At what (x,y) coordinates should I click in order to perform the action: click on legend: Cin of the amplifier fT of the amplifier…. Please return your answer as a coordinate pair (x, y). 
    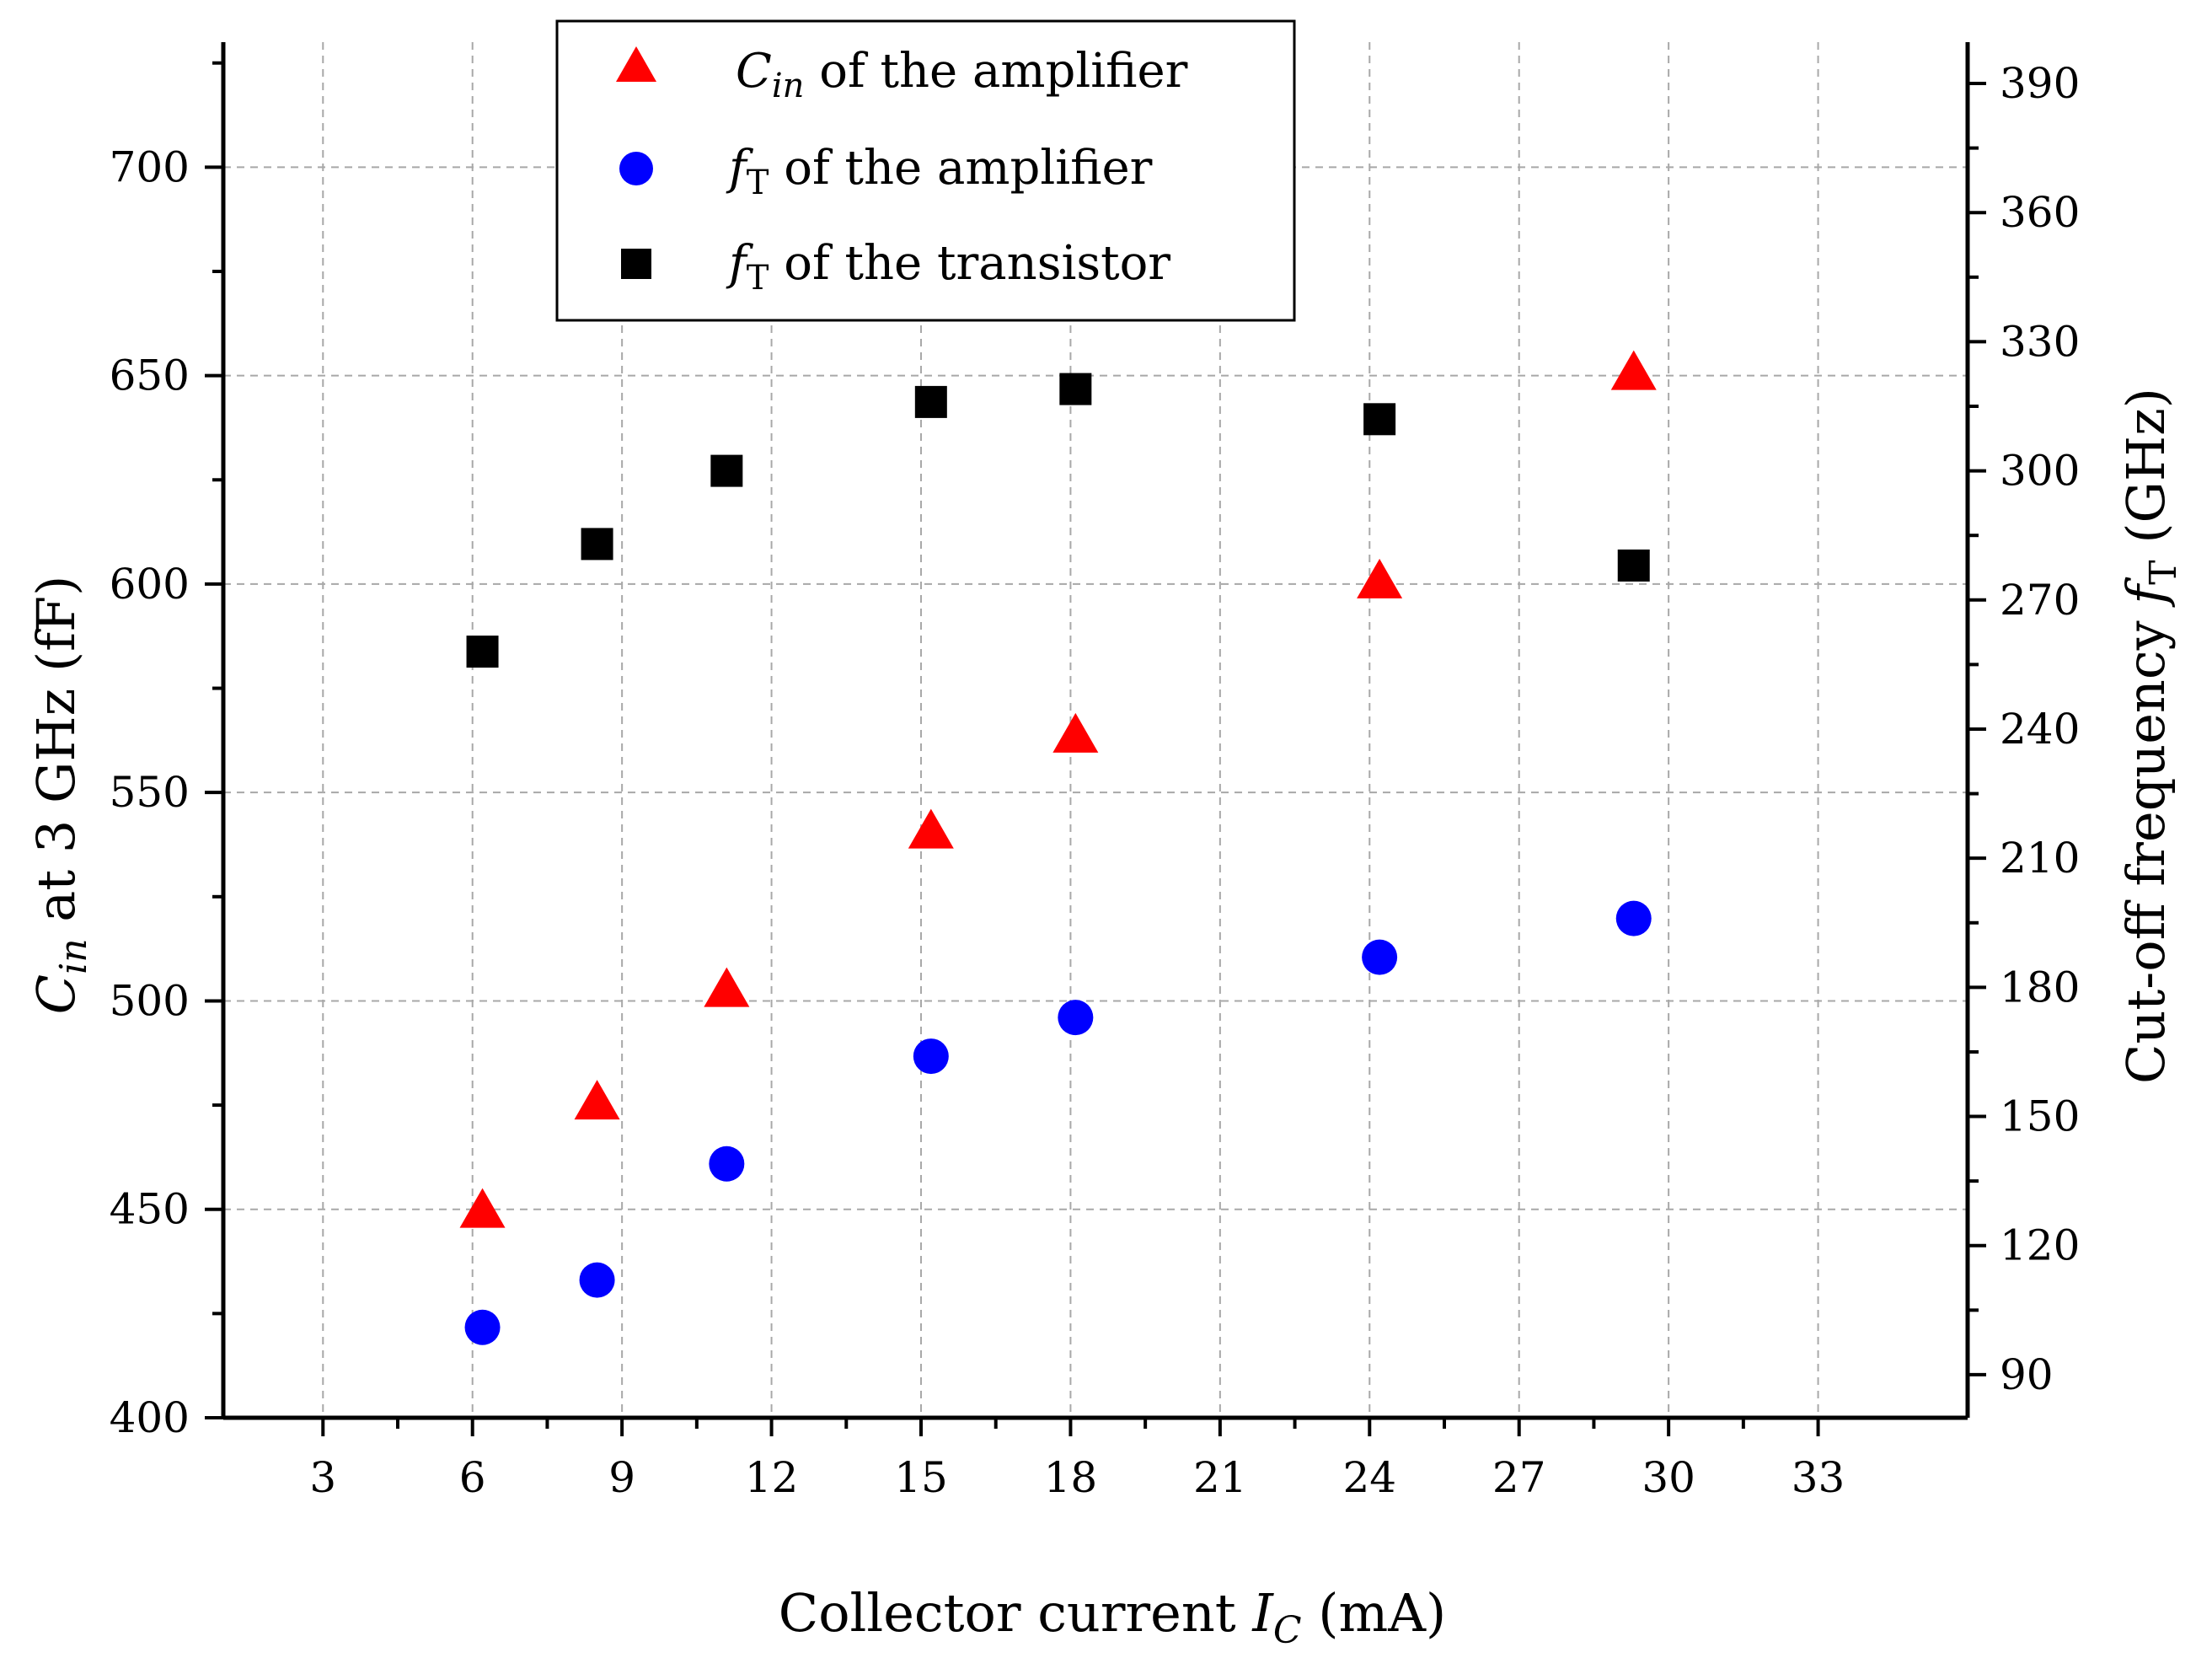
    Looking at the image, I should click on (926, 170).